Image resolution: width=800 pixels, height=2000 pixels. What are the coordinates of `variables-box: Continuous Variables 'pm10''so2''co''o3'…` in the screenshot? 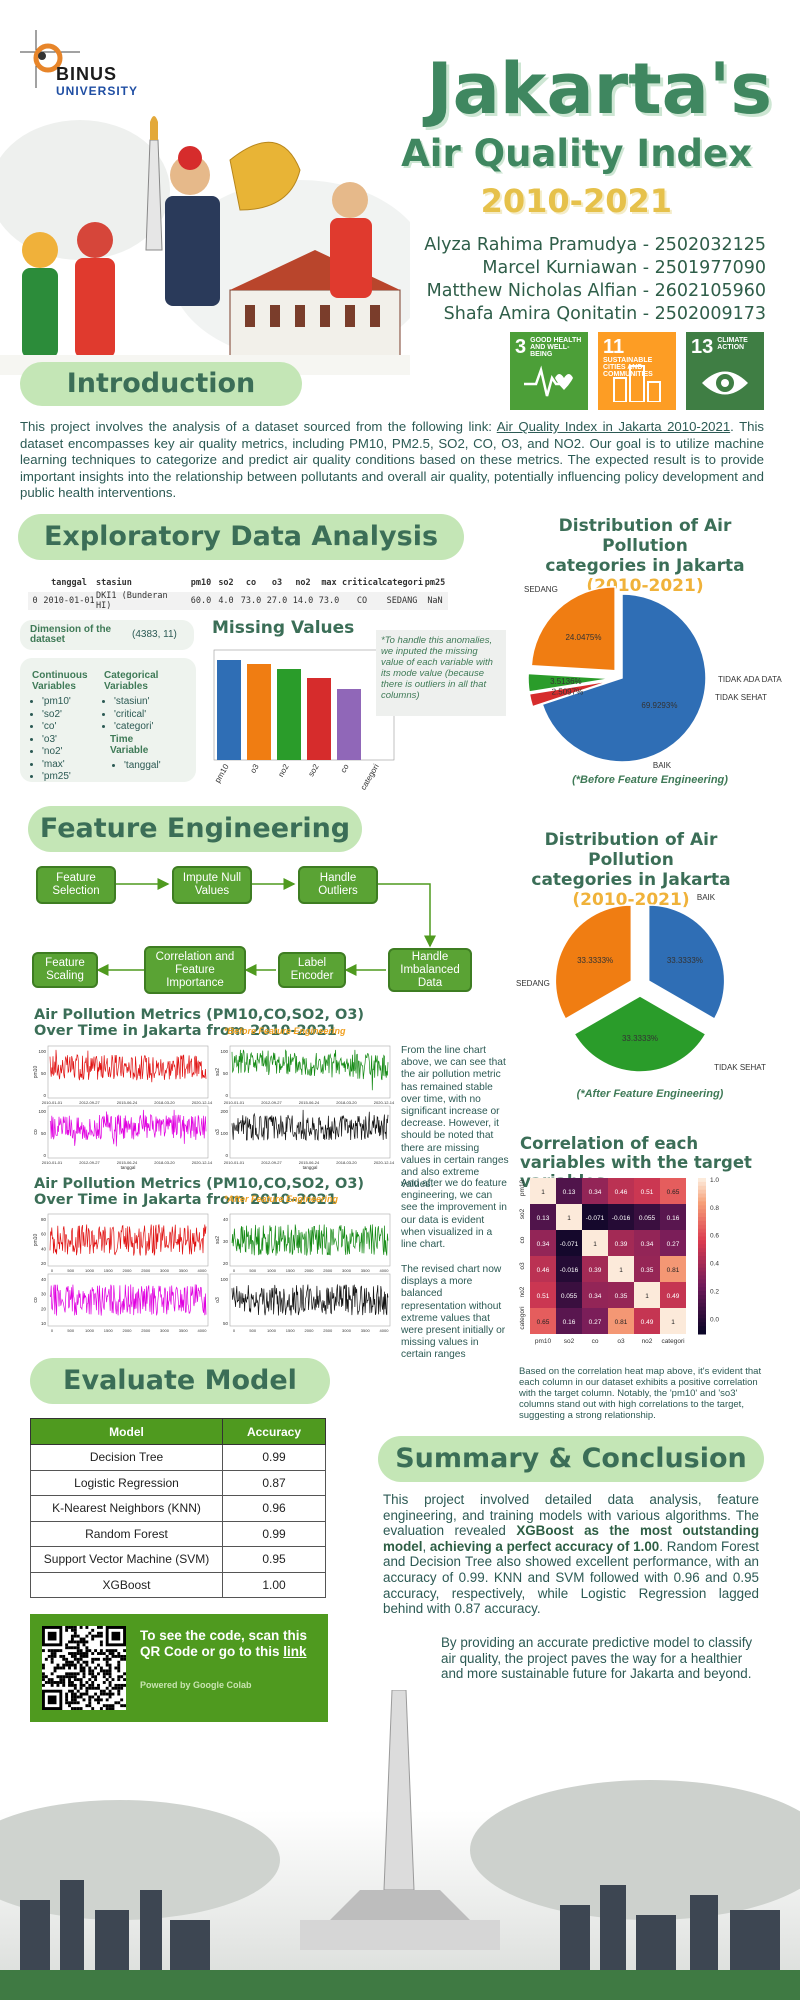 It's located at (108, 720).